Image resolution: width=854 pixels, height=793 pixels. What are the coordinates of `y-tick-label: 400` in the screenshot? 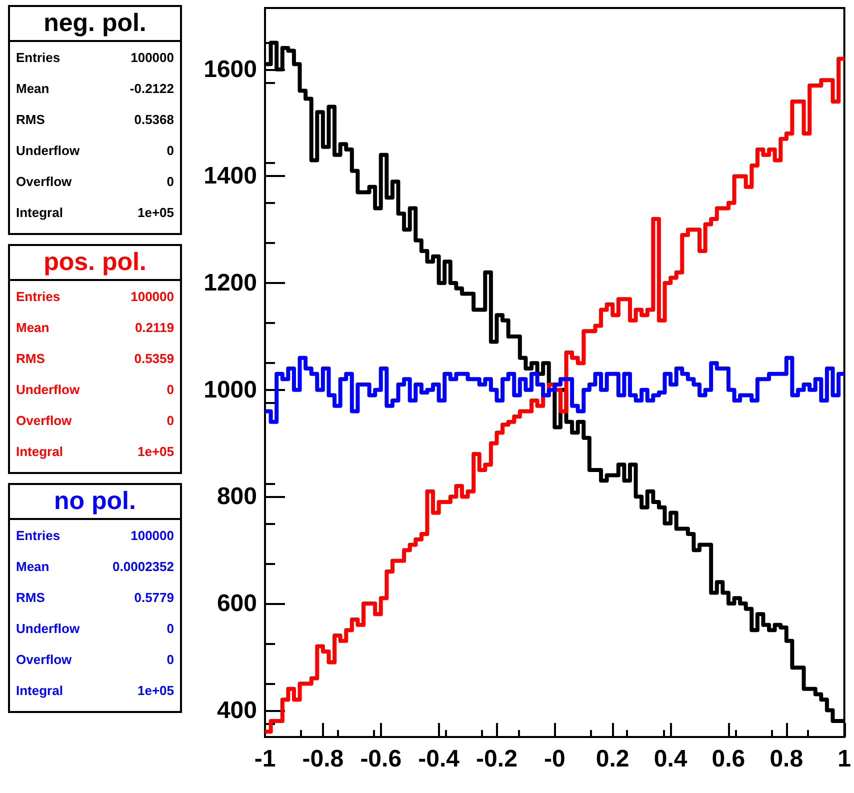 It's located at (236, 710).